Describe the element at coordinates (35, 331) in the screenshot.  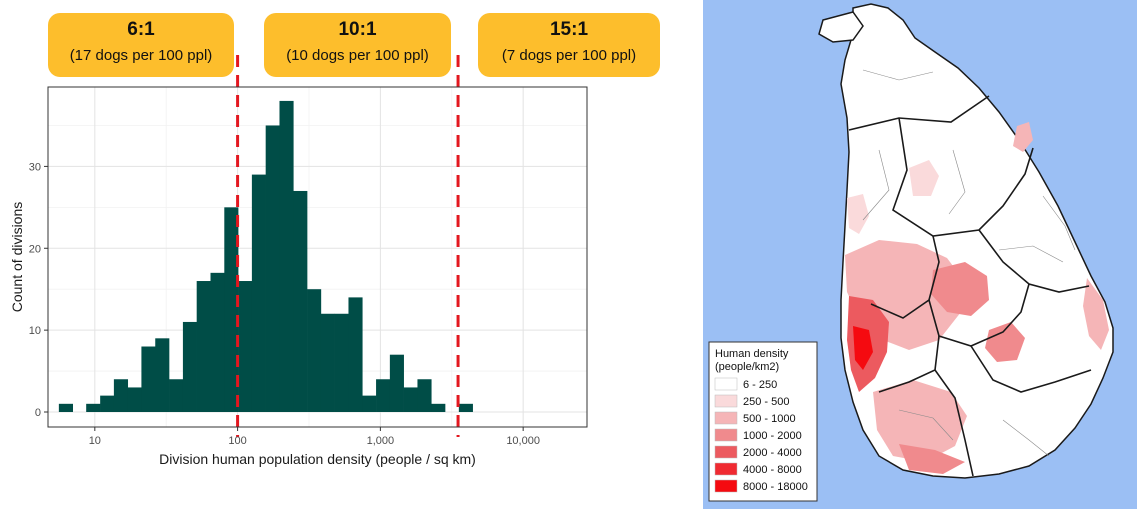
I see `y-tick-label: 10` at that location.